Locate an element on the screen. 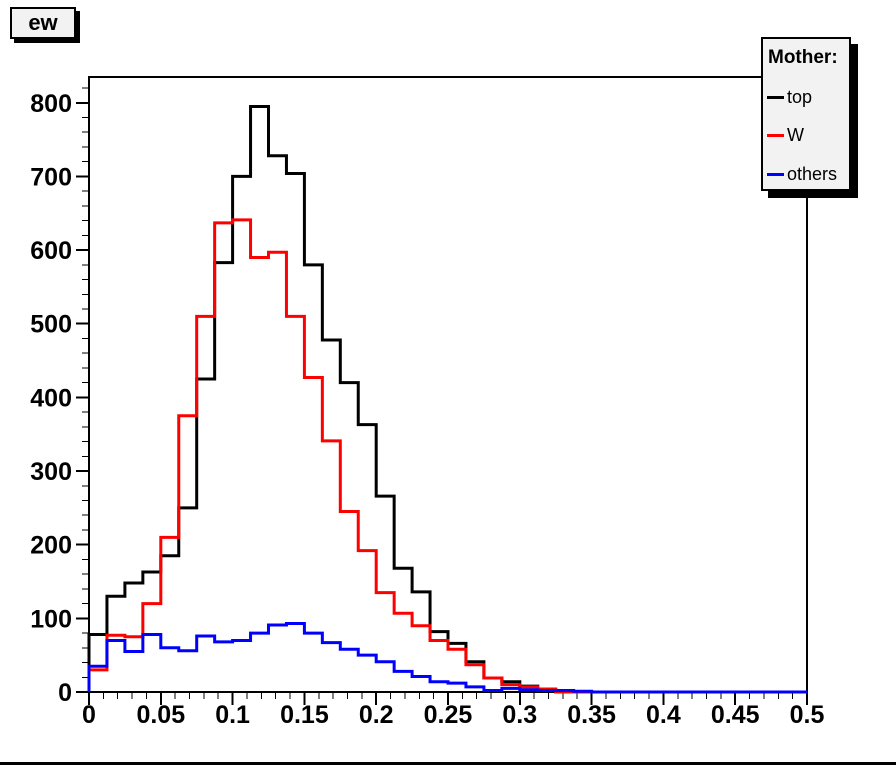 Image resolution: width=896 pixels, height=772 pixels. y-tick-label: 800 is located at coordinates (51, 104).